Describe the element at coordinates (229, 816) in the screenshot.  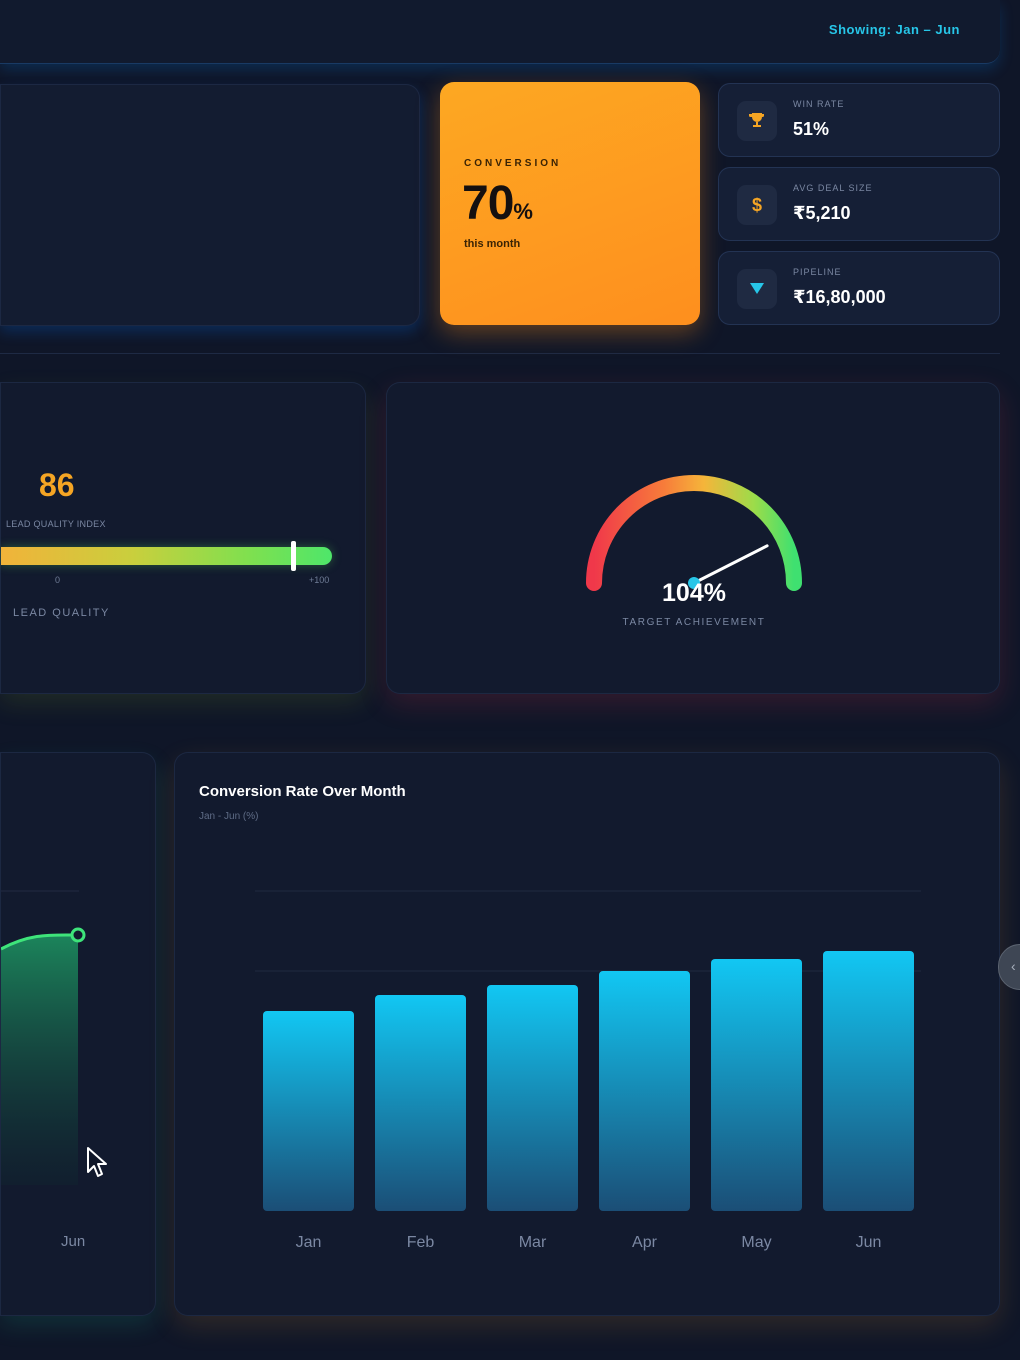
I see `chart-subtitle: Jan - Jun (%)` at that location.